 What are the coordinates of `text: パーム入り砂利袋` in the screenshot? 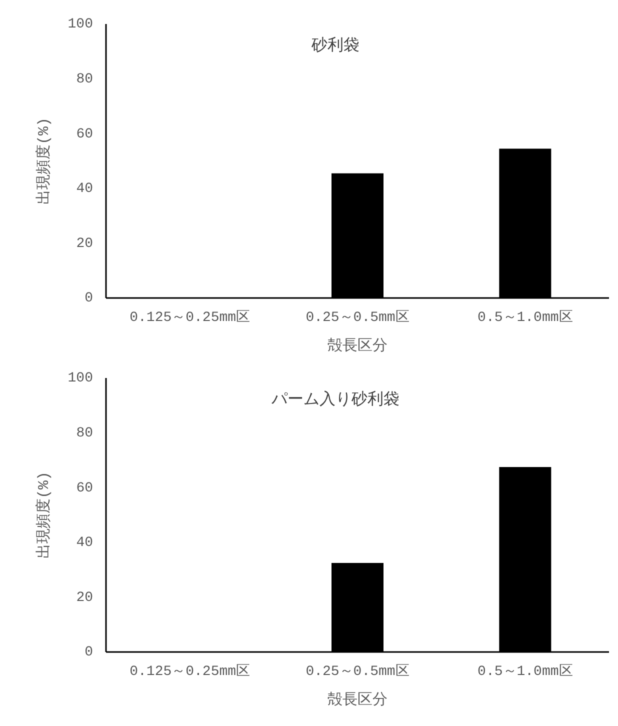 It's located at (335, 399).